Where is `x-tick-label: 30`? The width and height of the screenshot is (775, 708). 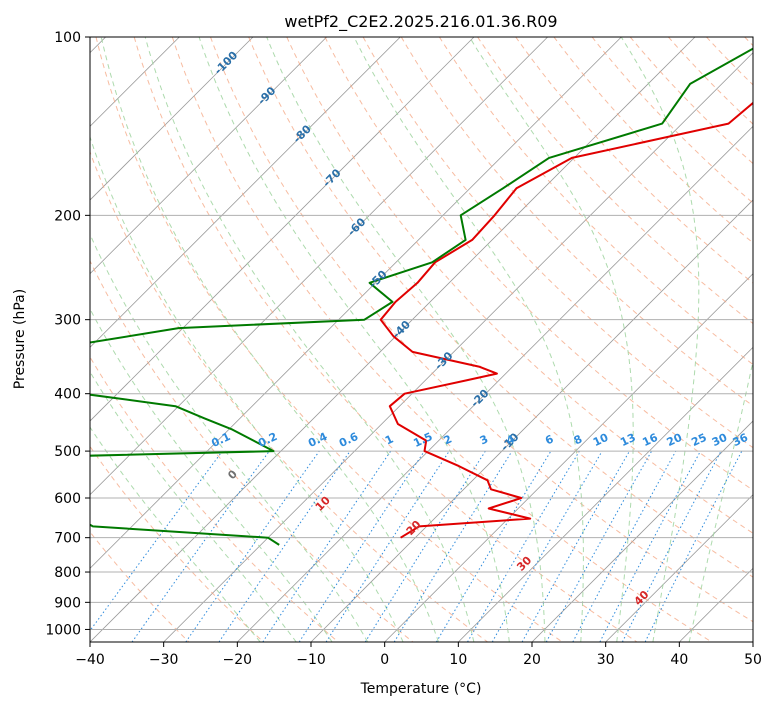 x-tick-label: 30 is located at coordinates (606, 660).